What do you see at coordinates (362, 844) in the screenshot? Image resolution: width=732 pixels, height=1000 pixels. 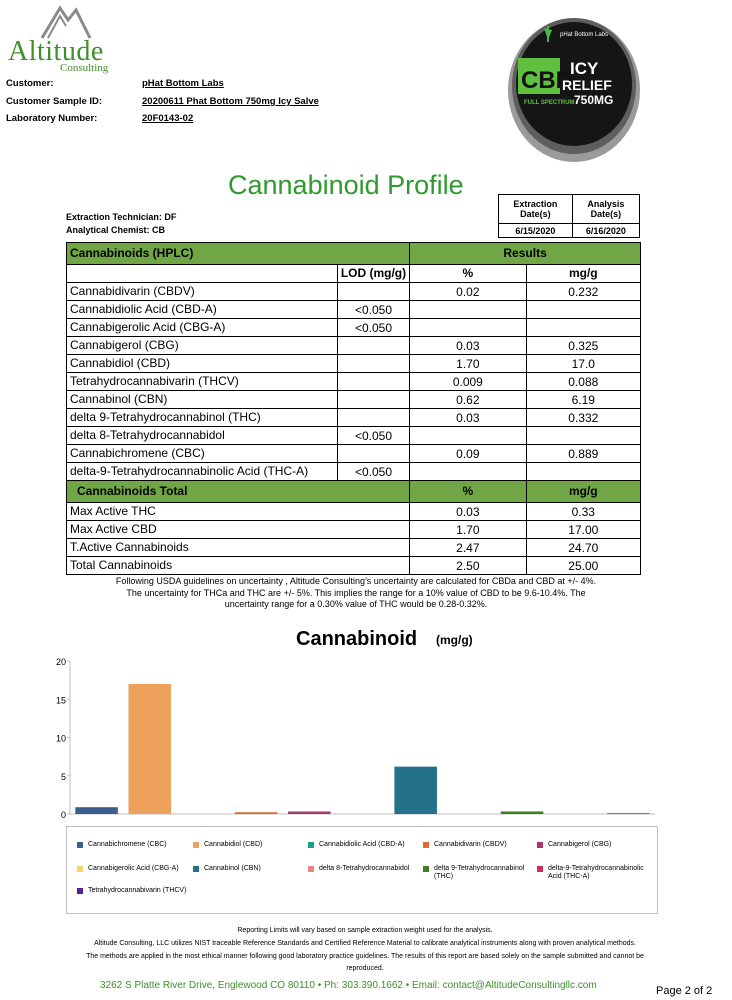 I see `legend-label: Cannabidiolic Acid (CBD-A)` at bounding box center [362, 844].